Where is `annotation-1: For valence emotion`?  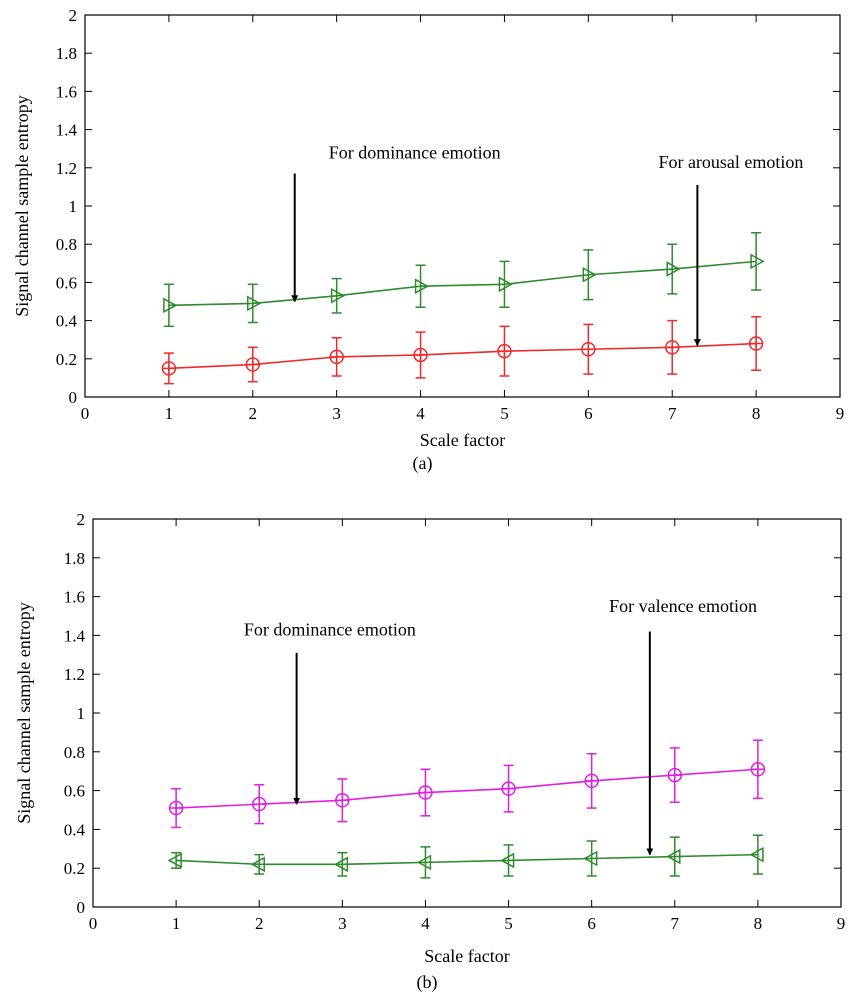
annotation-1: For valence emotion is located at coordinates (683, 726).